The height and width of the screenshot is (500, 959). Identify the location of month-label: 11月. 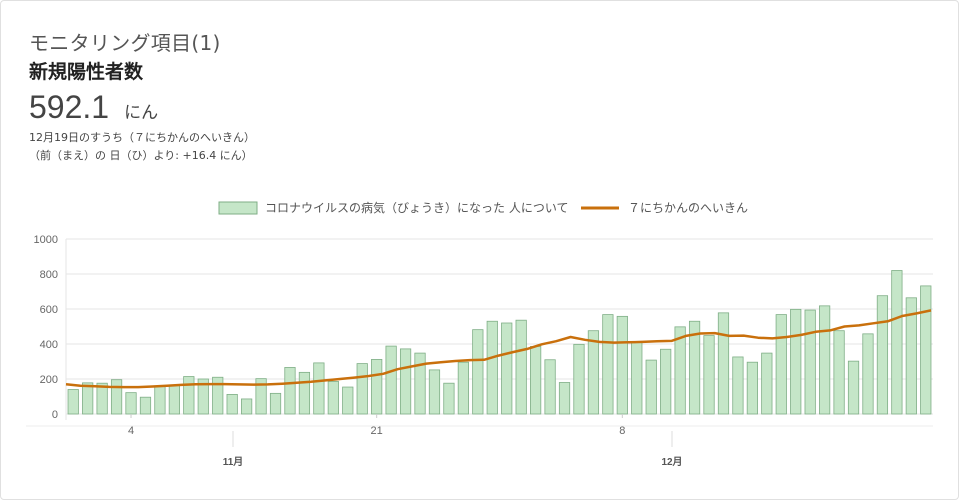
(233, 462).